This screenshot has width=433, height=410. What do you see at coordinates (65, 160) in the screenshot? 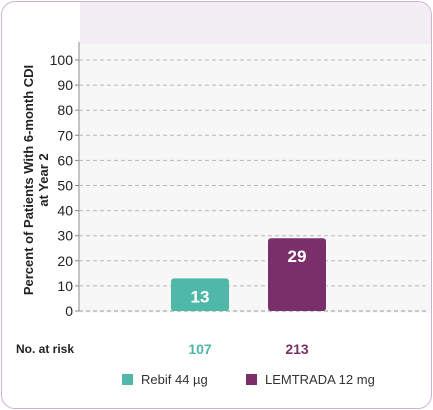
I see `y-tick-label-60: 60` at bounding box center [65, 160].